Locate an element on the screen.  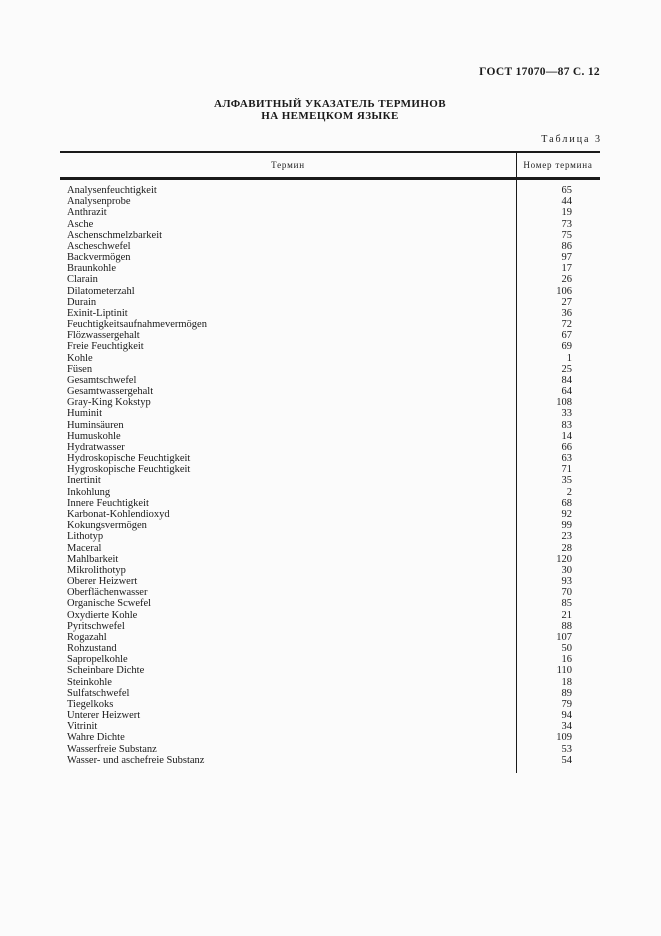
table-row: Wahre Dichte 109 is located at coordinates (330, 737).